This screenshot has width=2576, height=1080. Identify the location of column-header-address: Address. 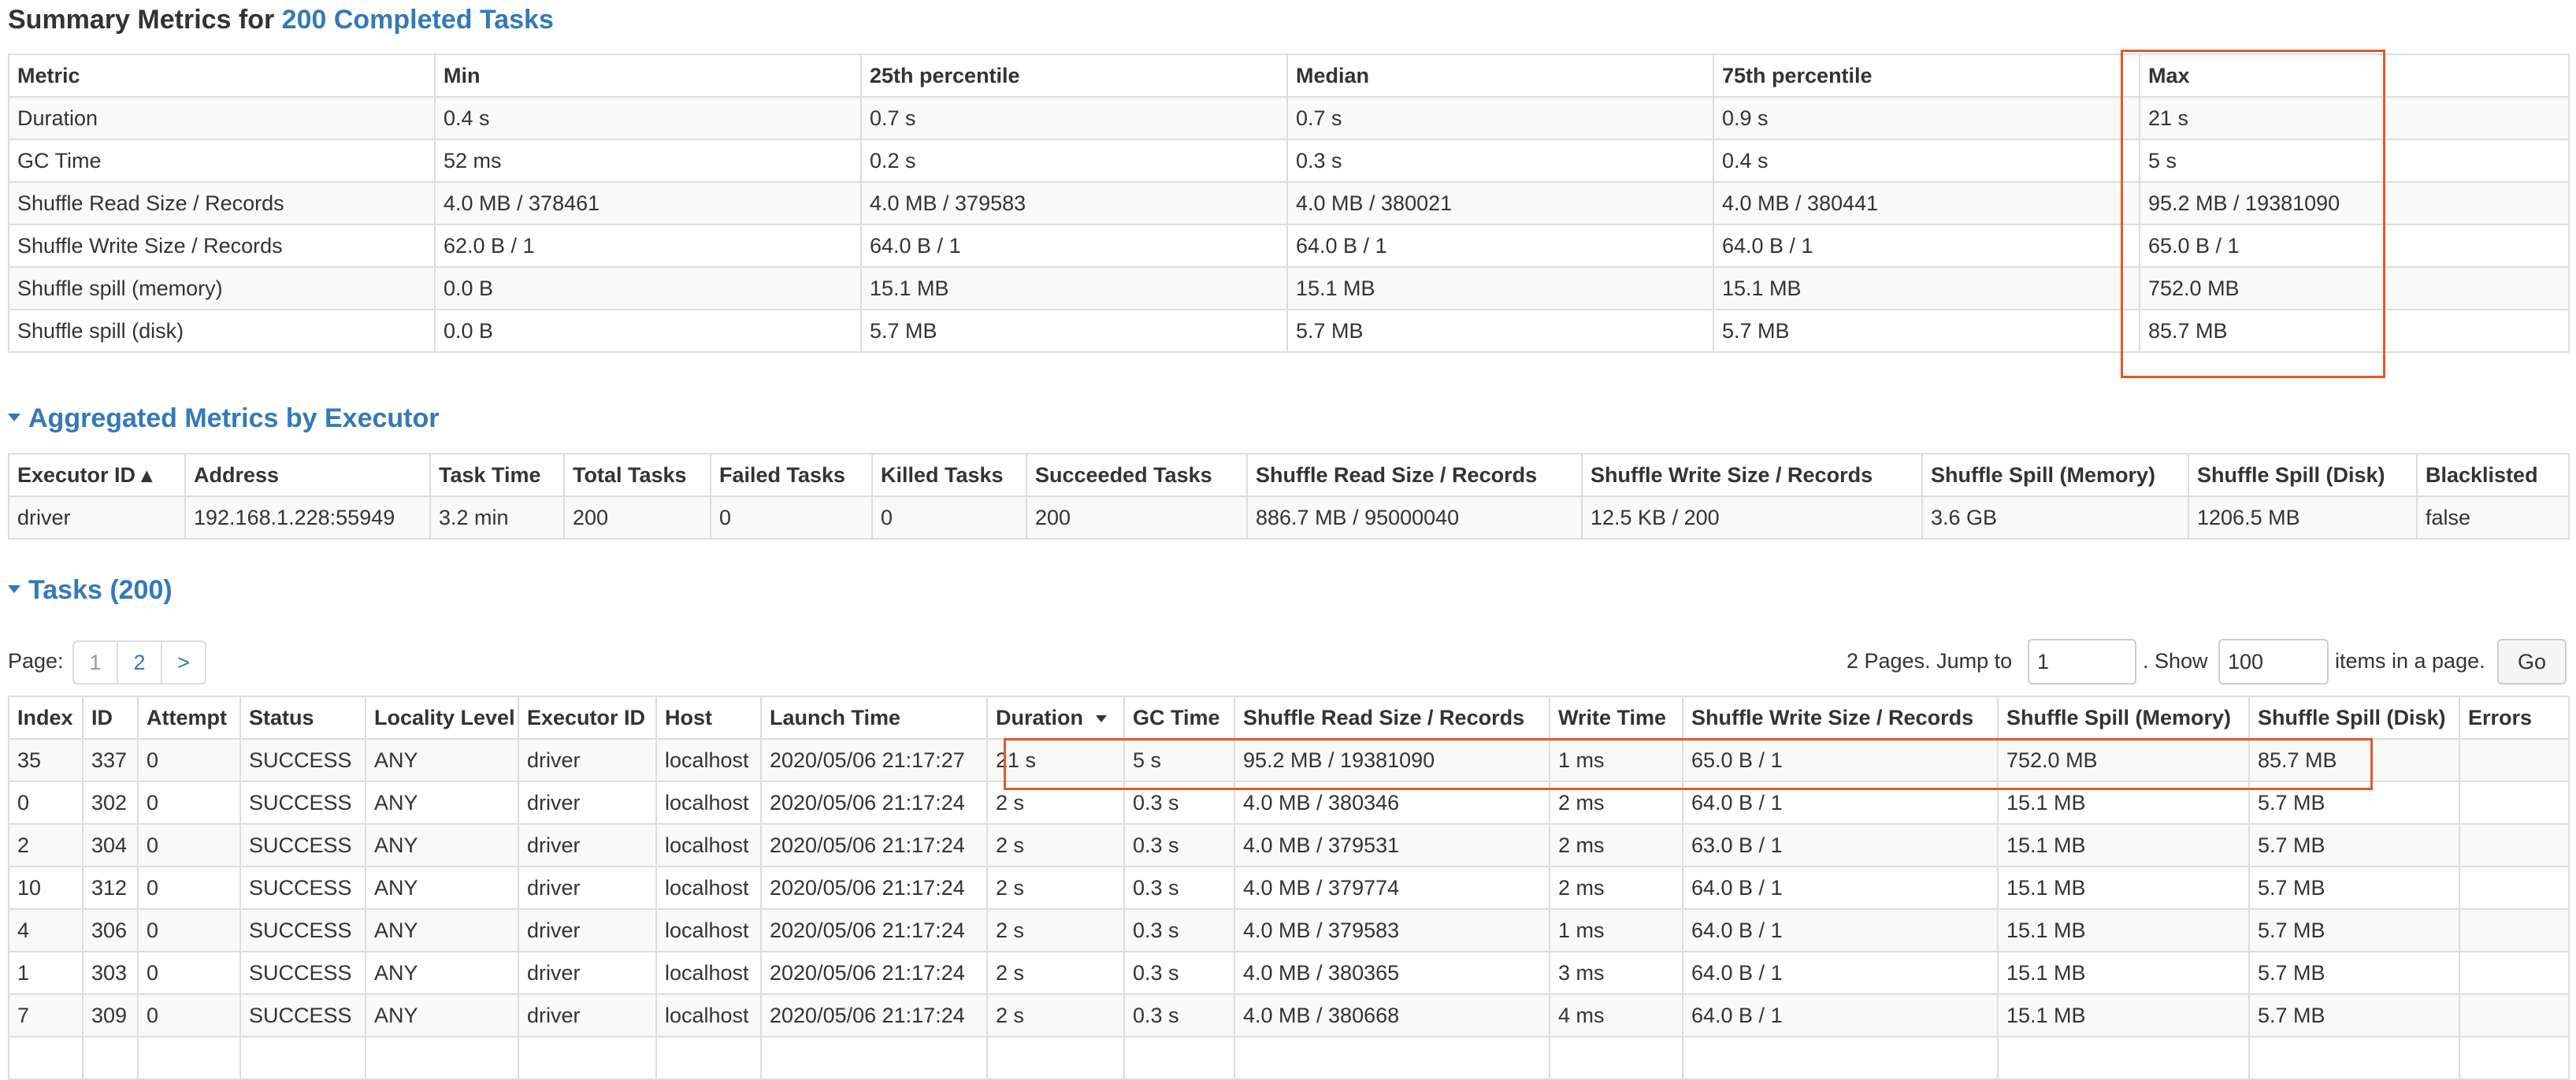
(307, 475).